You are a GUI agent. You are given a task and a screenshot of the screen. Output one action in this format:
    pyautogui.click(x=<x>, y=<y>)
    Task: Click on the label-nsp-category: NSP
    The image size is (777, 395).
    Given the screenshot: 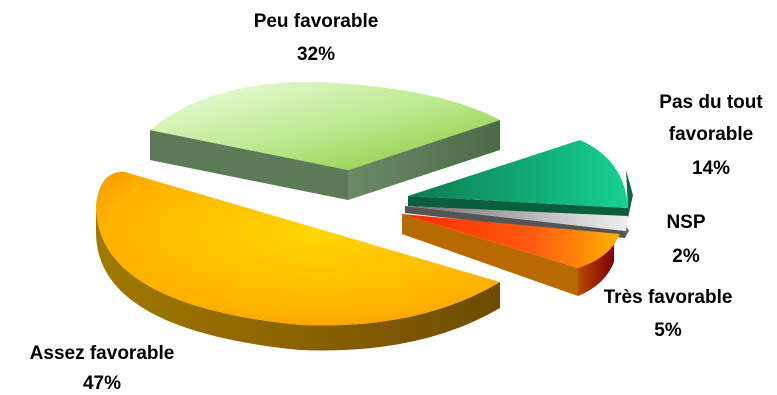 What is the action you would take?
    pyautogui.click(x=685, y=222)
    